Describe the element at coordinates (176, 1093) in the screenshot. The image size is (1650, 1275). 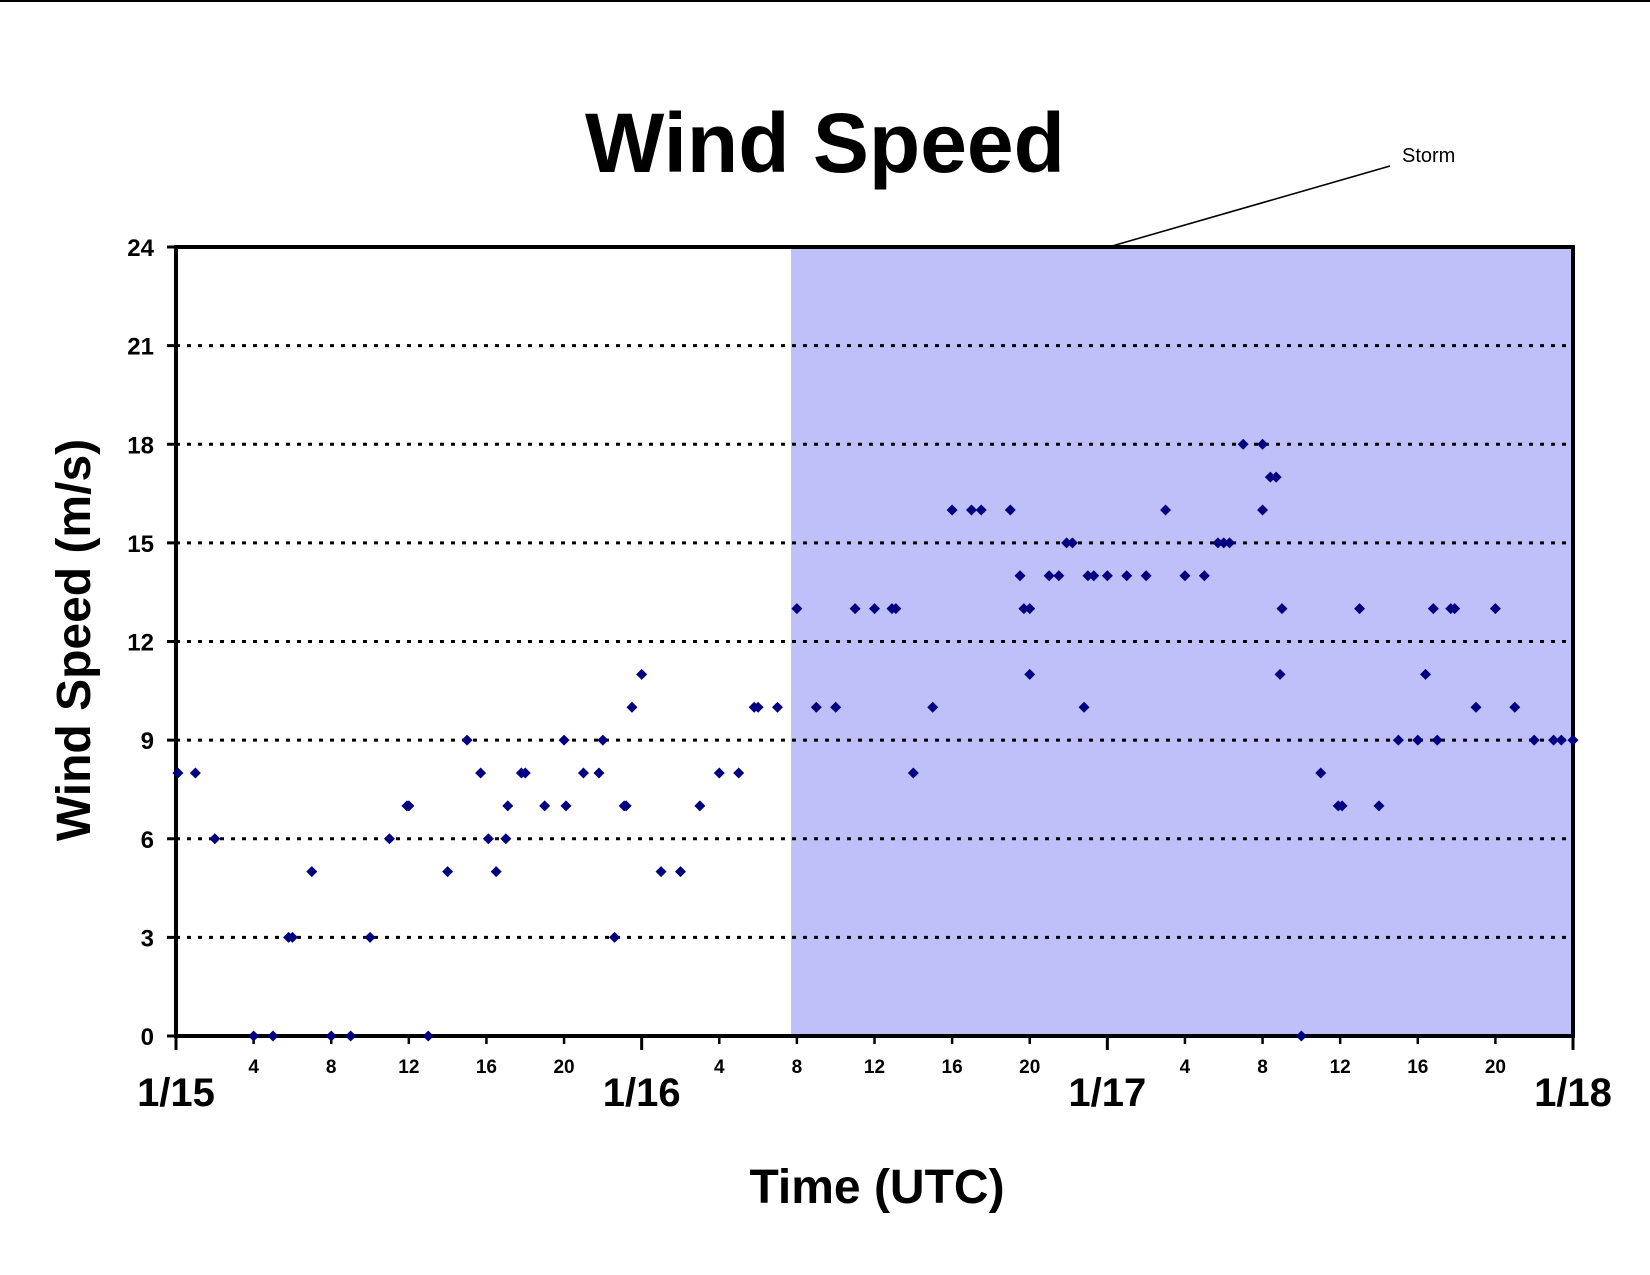
I see `x-day-tick-label: 1/15` at that location.